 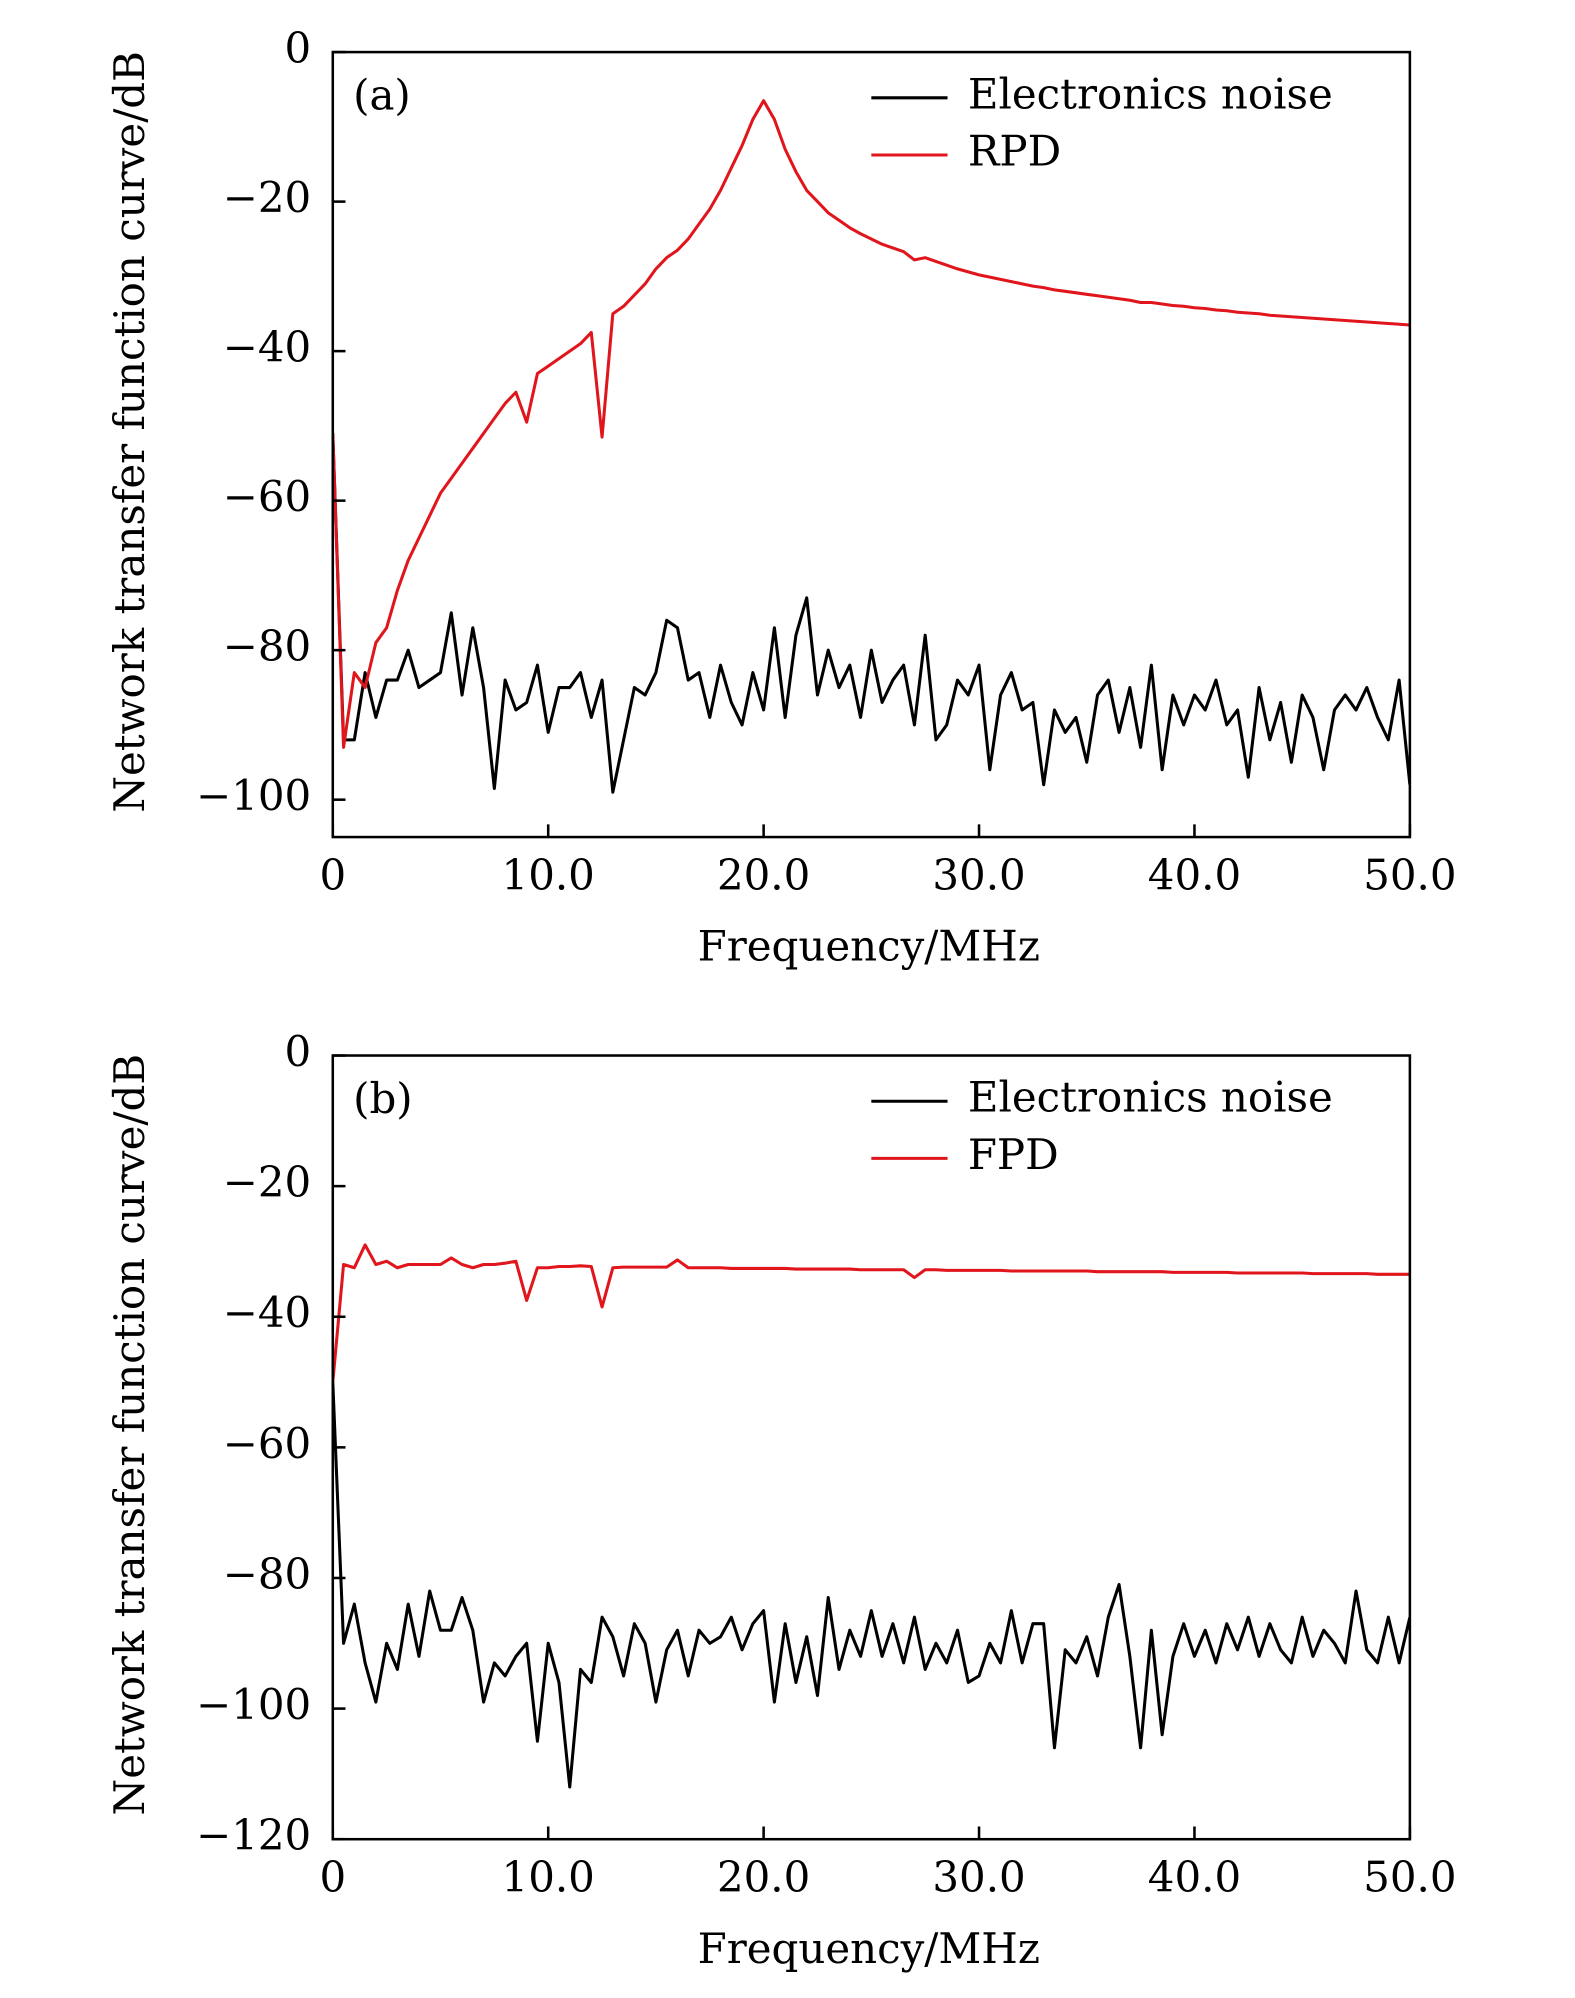 What do you see at coordinates (253, 1835) in the screenshot?
I see `y-tick-label: −120` at bounding box center [253, 1835].